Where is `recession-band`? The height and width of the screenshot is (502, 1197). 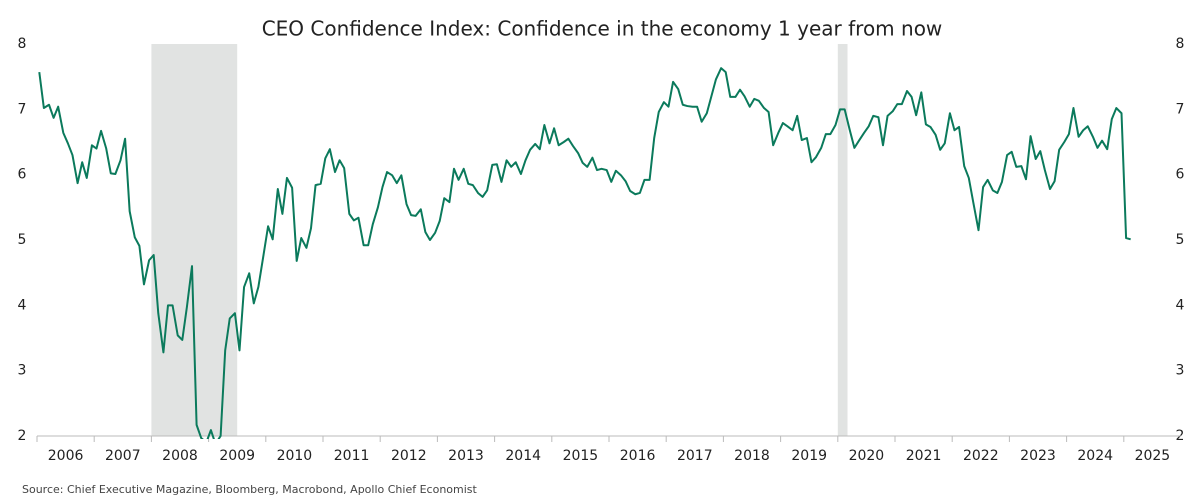
recession-band is located at coordinates (842, 240).